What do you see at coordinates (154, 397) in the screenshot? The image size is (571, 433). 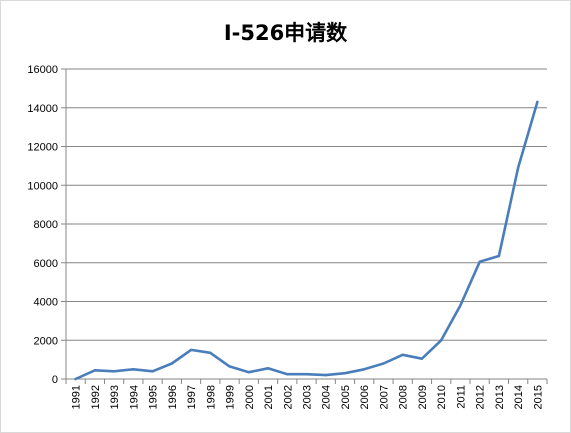 I see `x-tick-label: 1995` at bounding box center [154, 397].